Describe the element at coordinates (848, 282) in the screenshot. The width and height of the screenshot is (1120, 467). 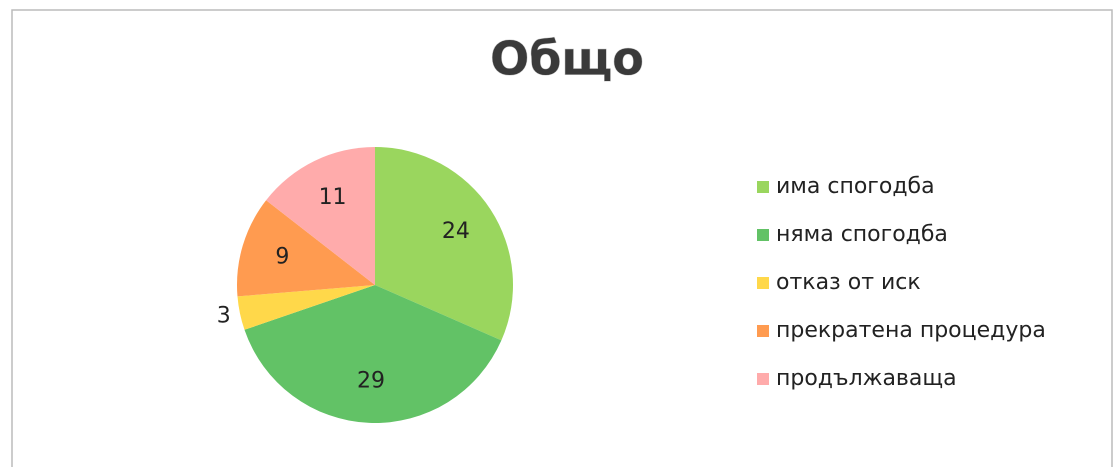
I see `legend-label: отказ от иск` at that location.